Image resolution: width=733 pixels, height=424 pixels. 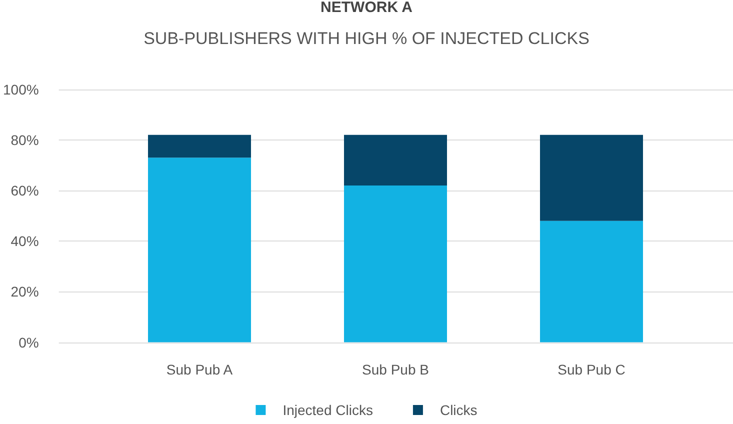 I want to click on y-tick-label: 0%, so click(x=28, y=342).